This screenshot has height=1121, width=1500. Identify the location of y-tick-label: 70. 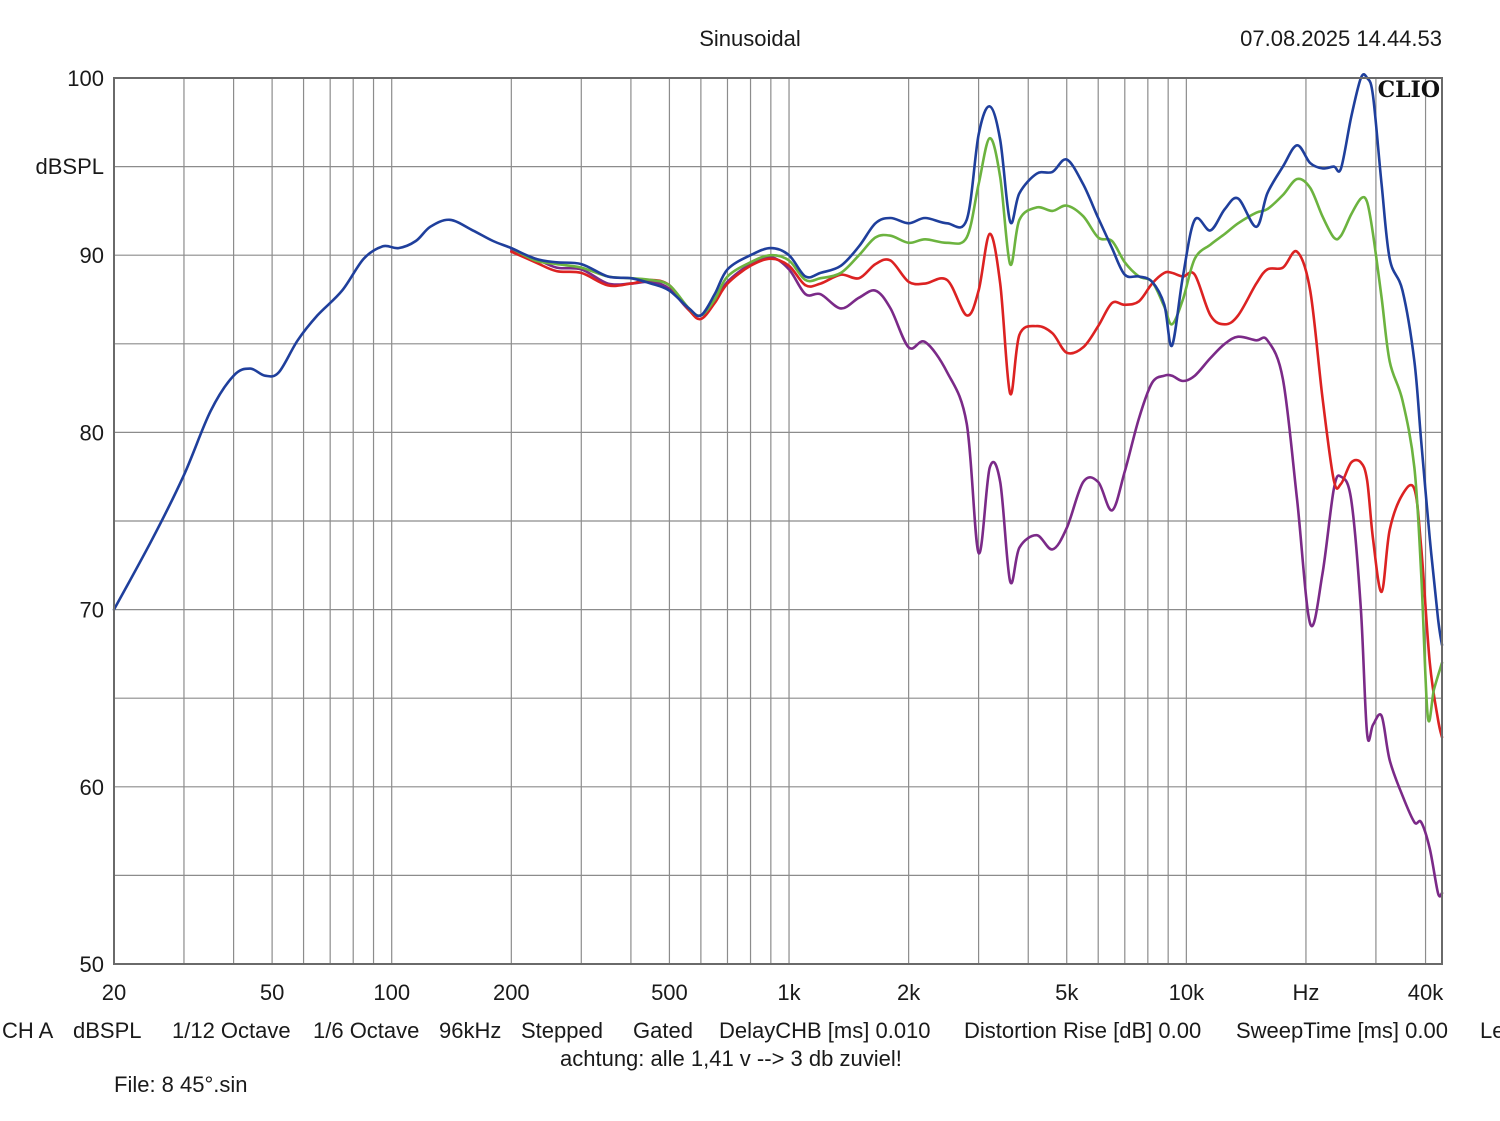
(92, 610).